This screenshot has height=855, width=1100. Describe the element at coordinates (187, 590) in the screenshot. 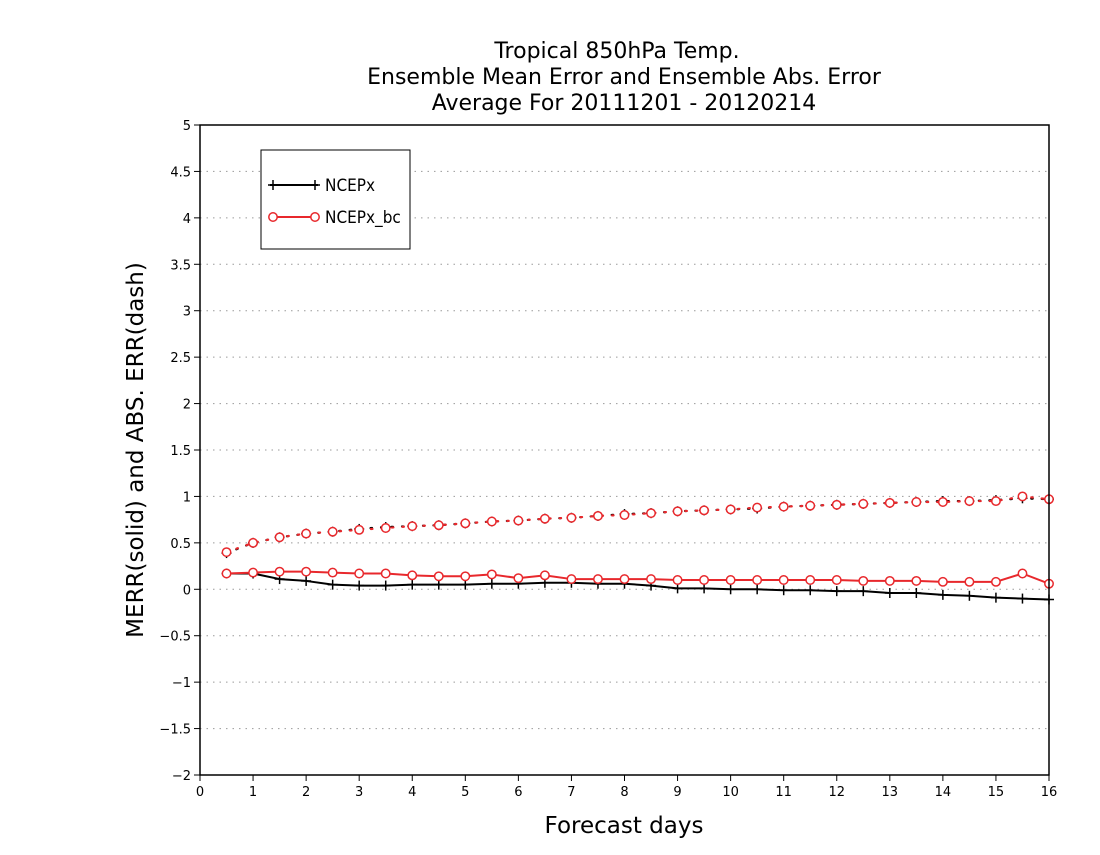

I see `y-tick-label: 0` at that location.